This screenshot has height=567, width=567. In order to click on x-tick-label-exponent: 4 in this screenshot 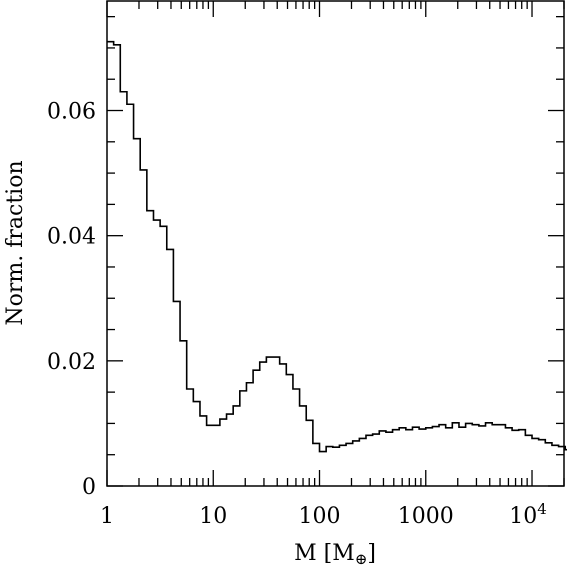, I will do `click(542, 509)`.